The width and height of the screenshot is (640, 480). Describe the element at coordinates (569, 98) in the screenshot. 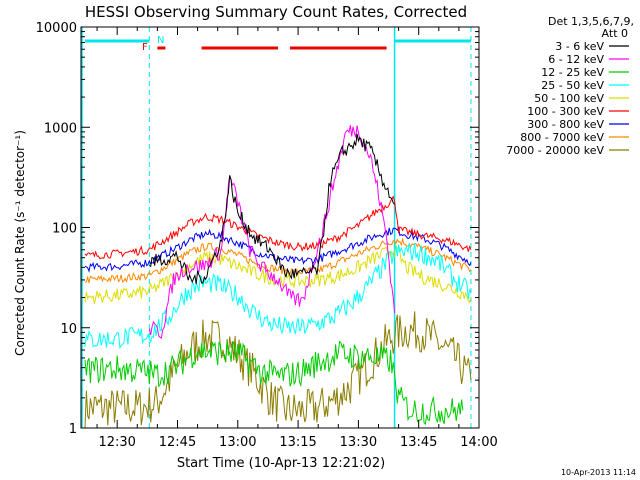

I see `legend-entry-label: 50 - 100 keV` at that location.